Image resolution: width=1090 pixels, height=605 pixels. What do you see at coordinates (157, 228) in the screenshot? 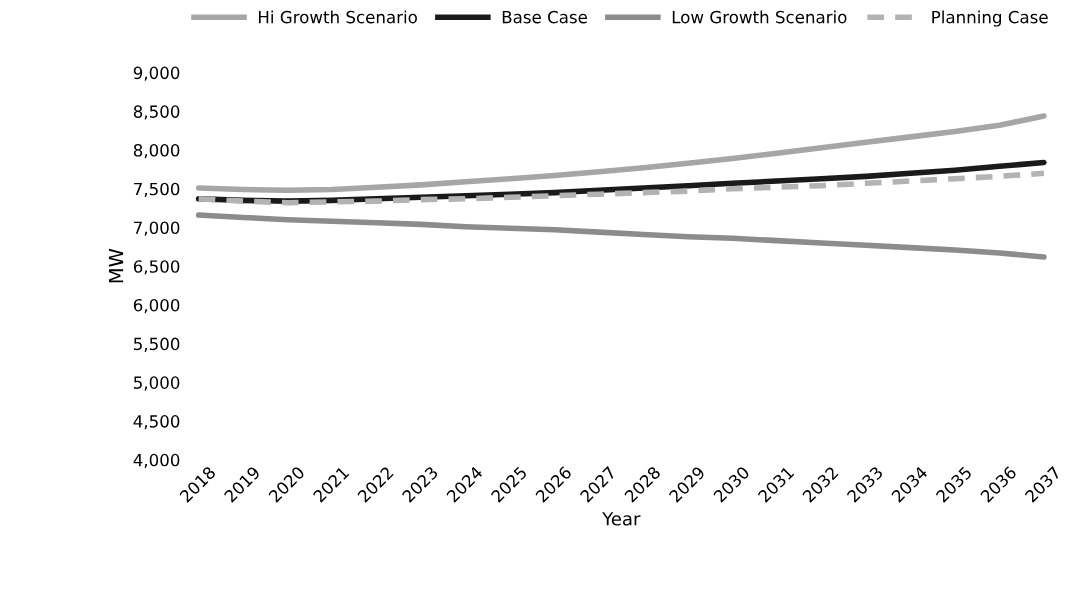
I see `y-tick-label: 7,000` at bounding box center [157, 228].